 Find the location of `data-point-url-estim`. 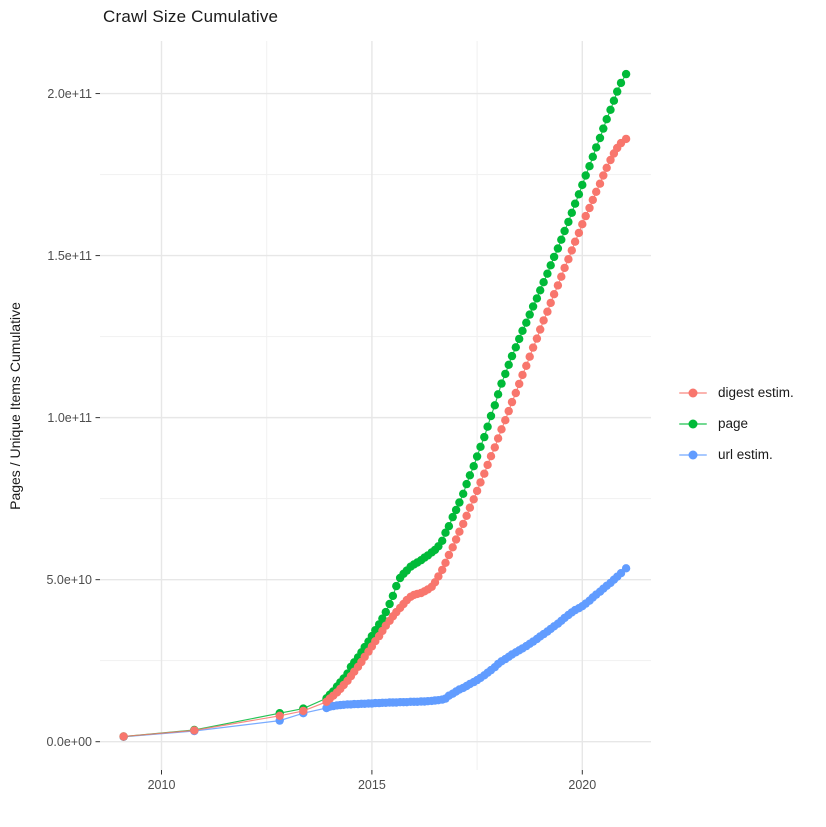

data-point-url-estim is located at coordinates (626, 568).